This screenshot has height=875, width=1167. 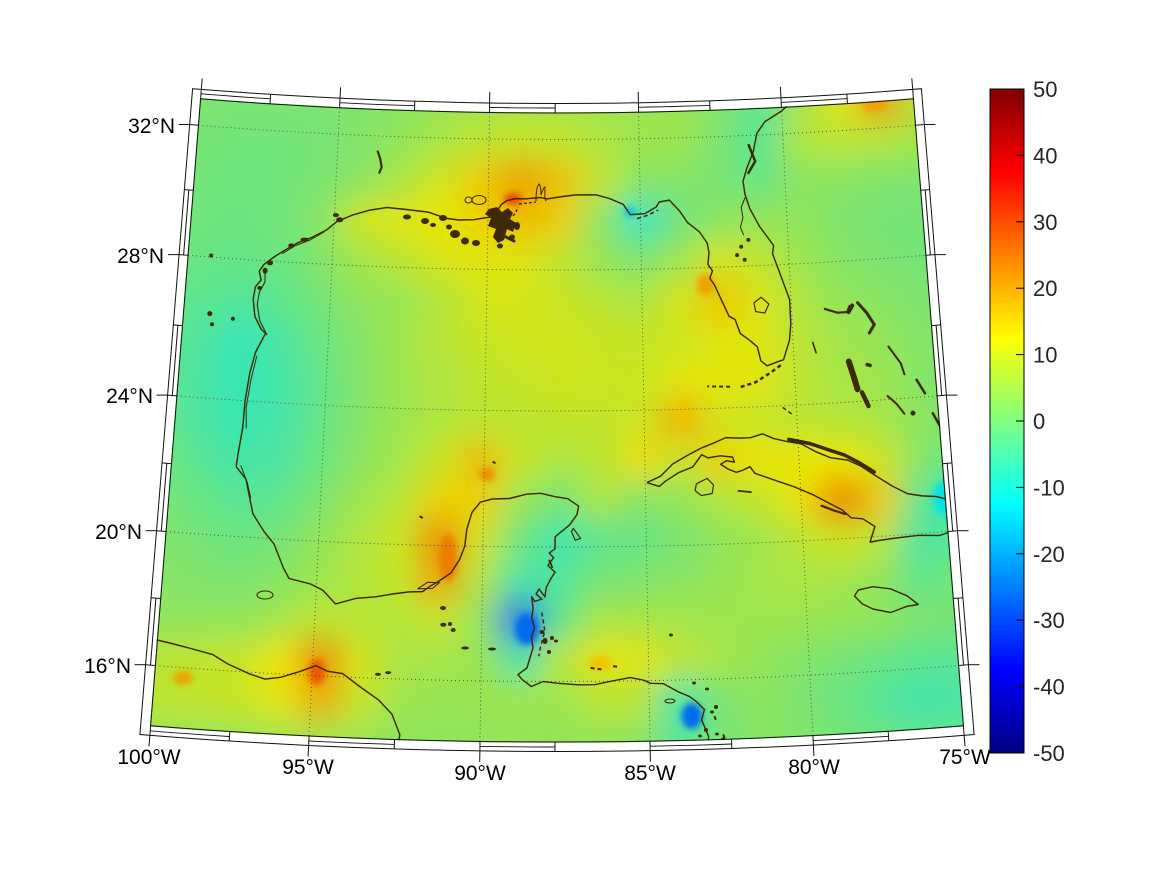 What do you see at coordinates (1049, 487) in the screenshot?
I see `svg-text: -10` at bounding box center [1049, 487].